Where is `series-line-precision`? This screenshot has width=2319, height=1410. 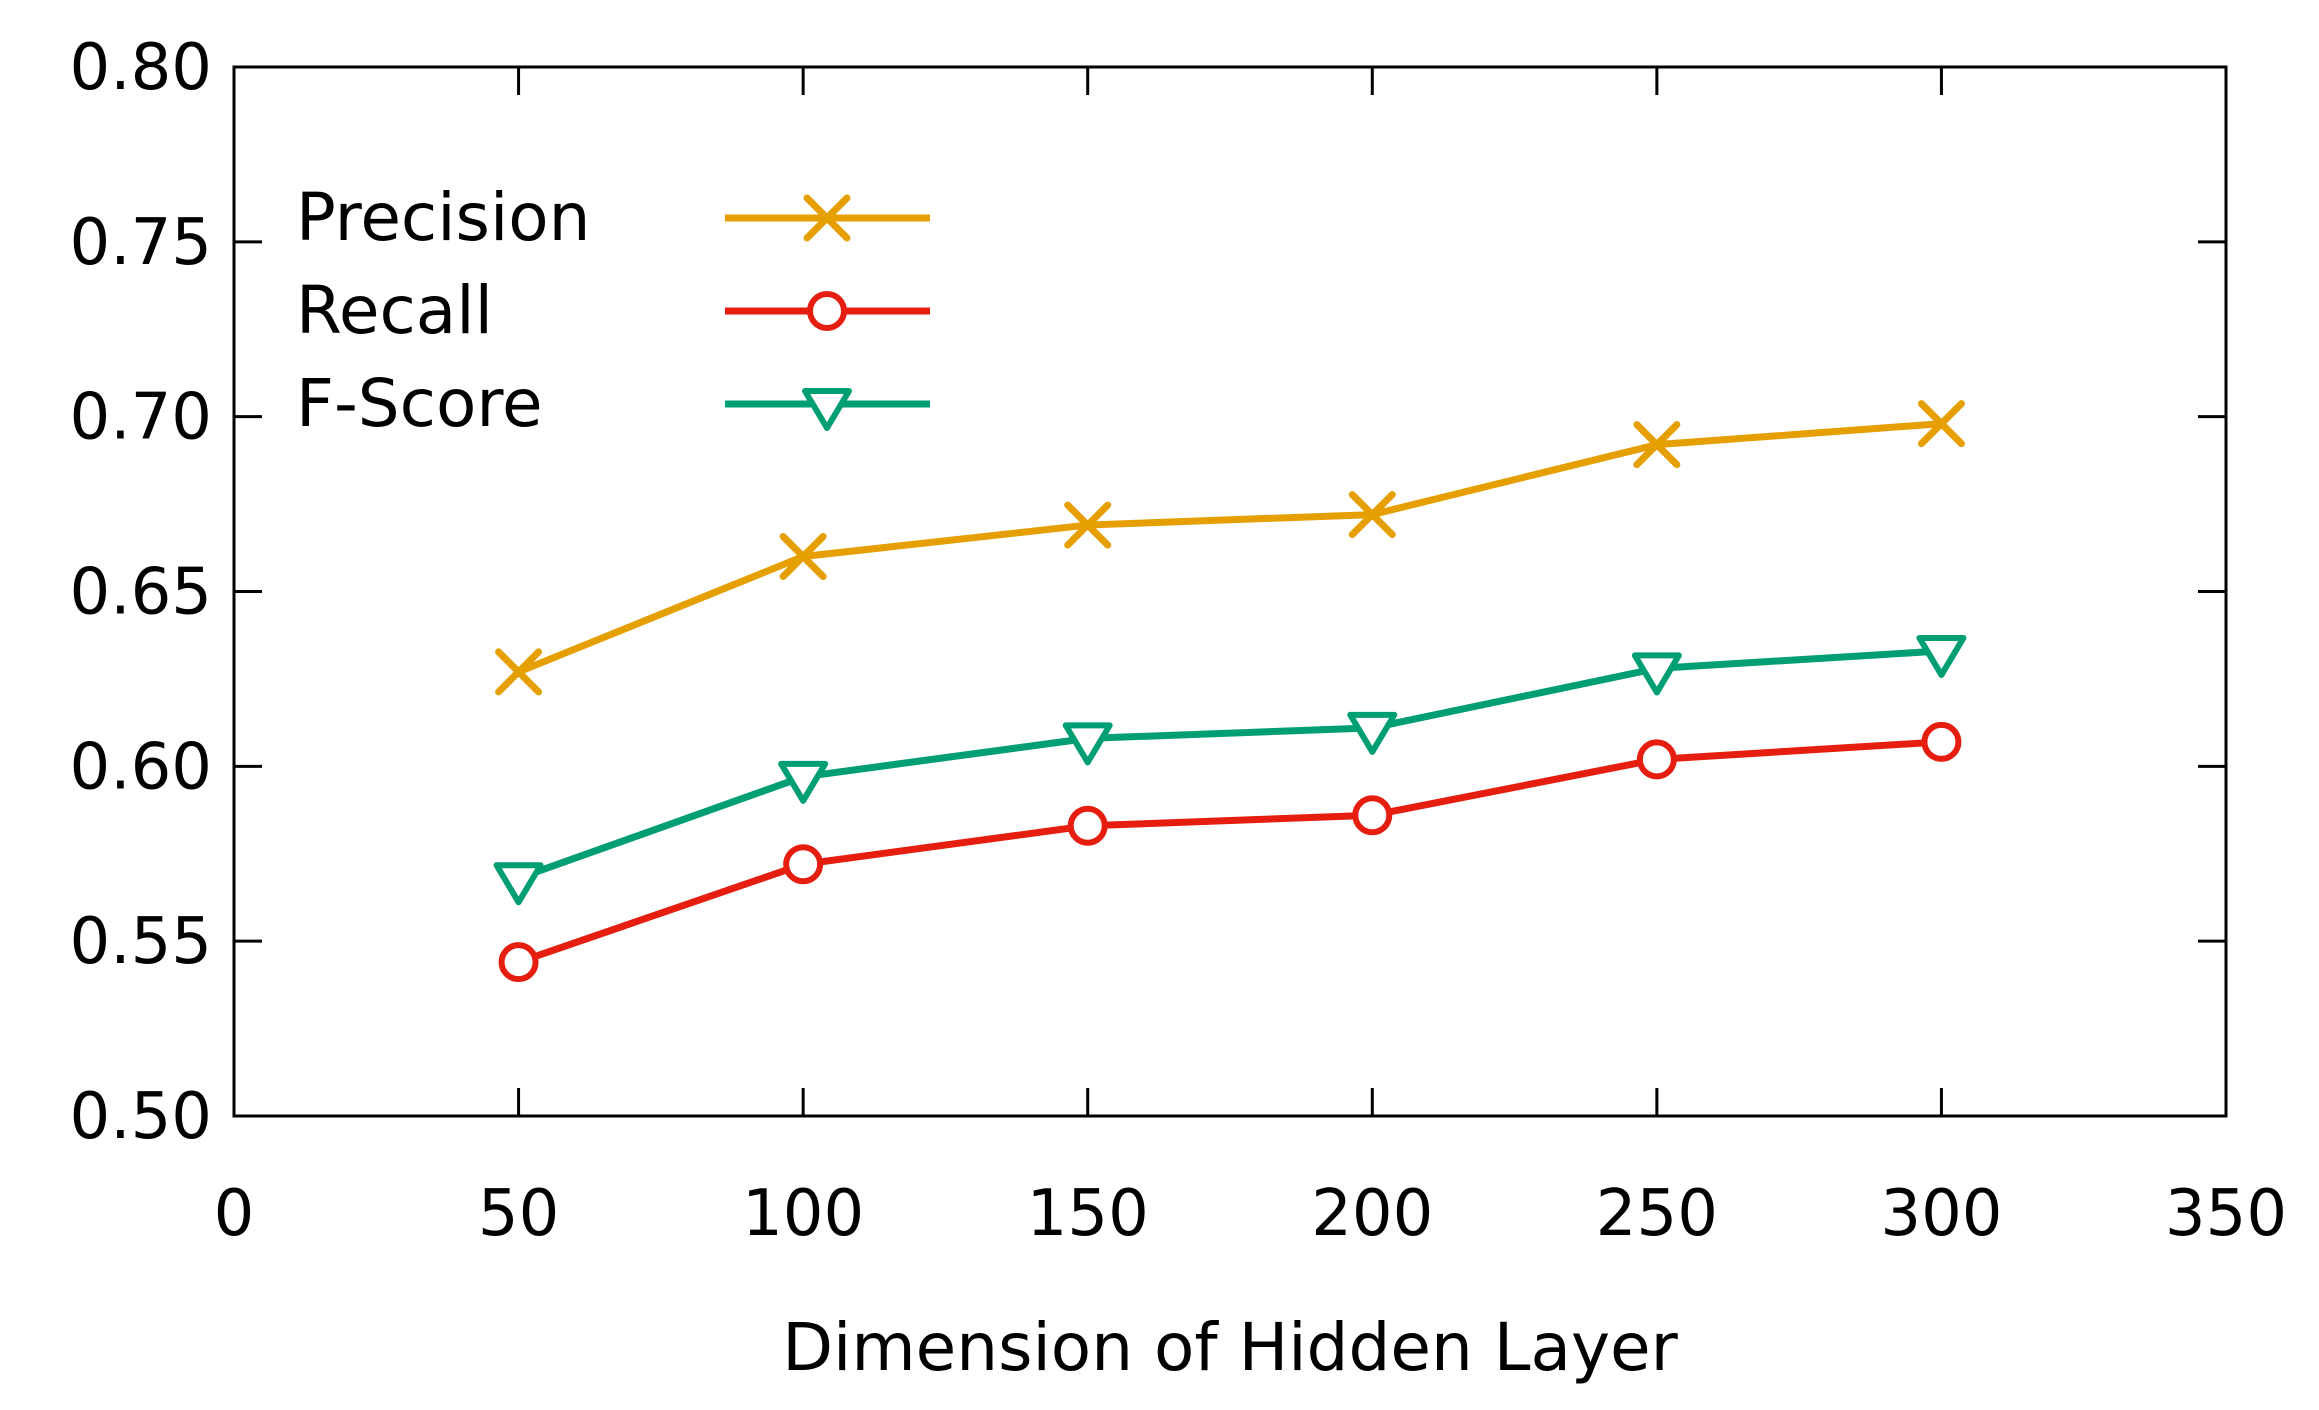
series-line-precision is located at coordinates (1229, 548).